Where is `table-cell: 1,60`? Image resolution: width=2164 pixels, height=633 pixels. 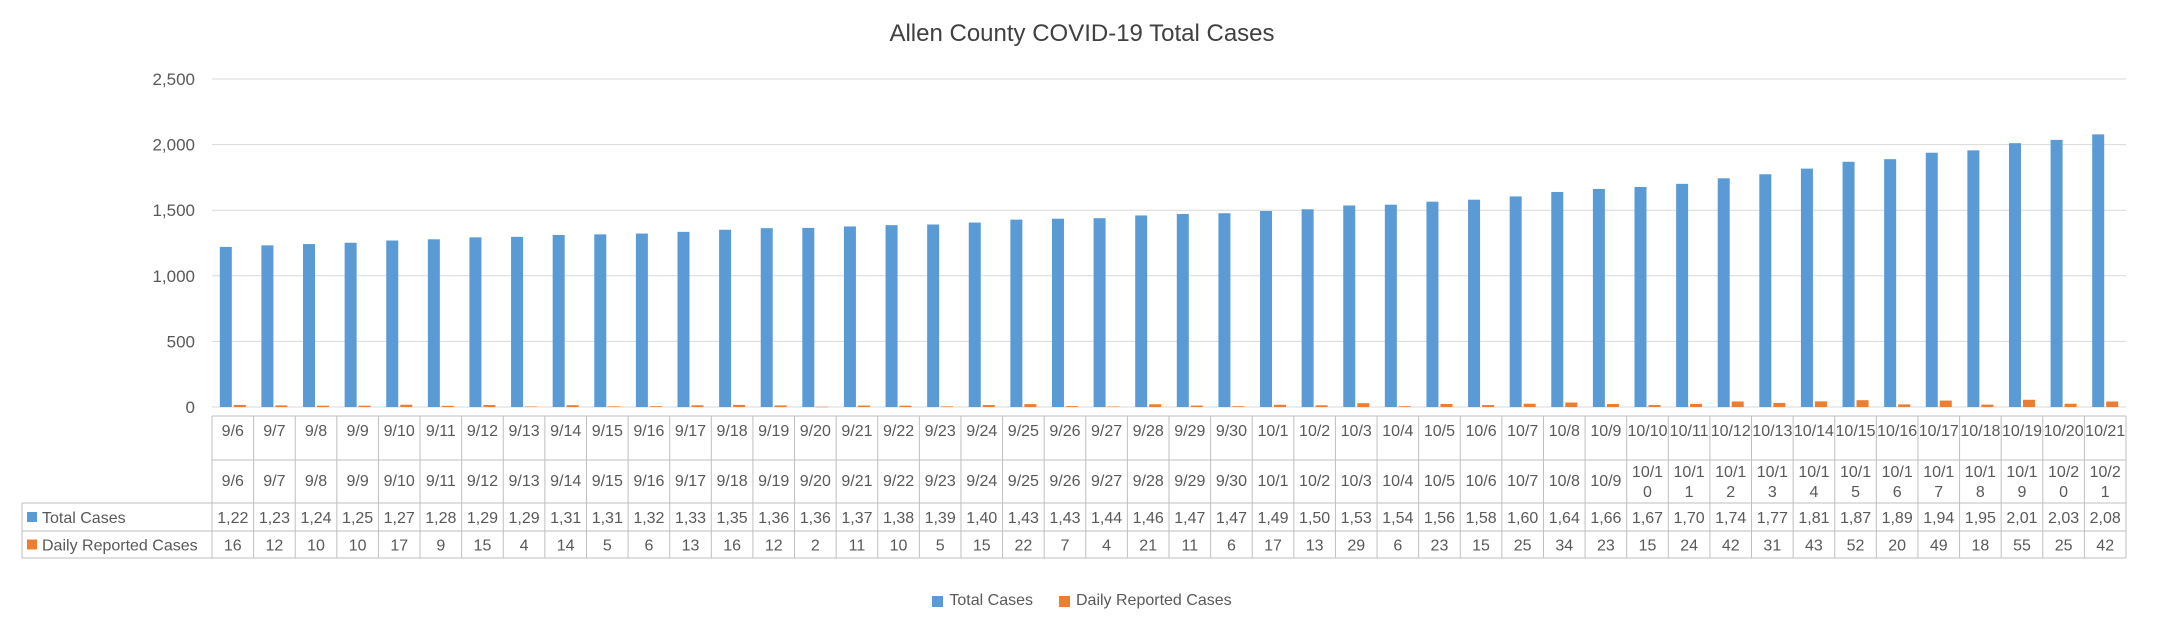
table-cell: 1,60 is located at coordinates (1522, 518).